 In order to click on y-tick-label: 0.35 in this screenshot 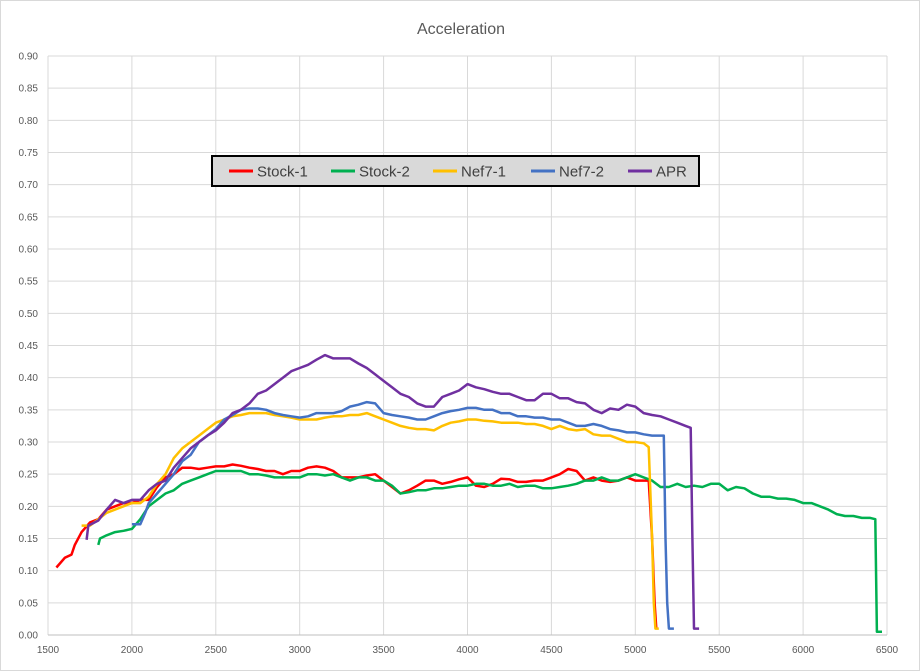, I will do `click(29, 410)`.